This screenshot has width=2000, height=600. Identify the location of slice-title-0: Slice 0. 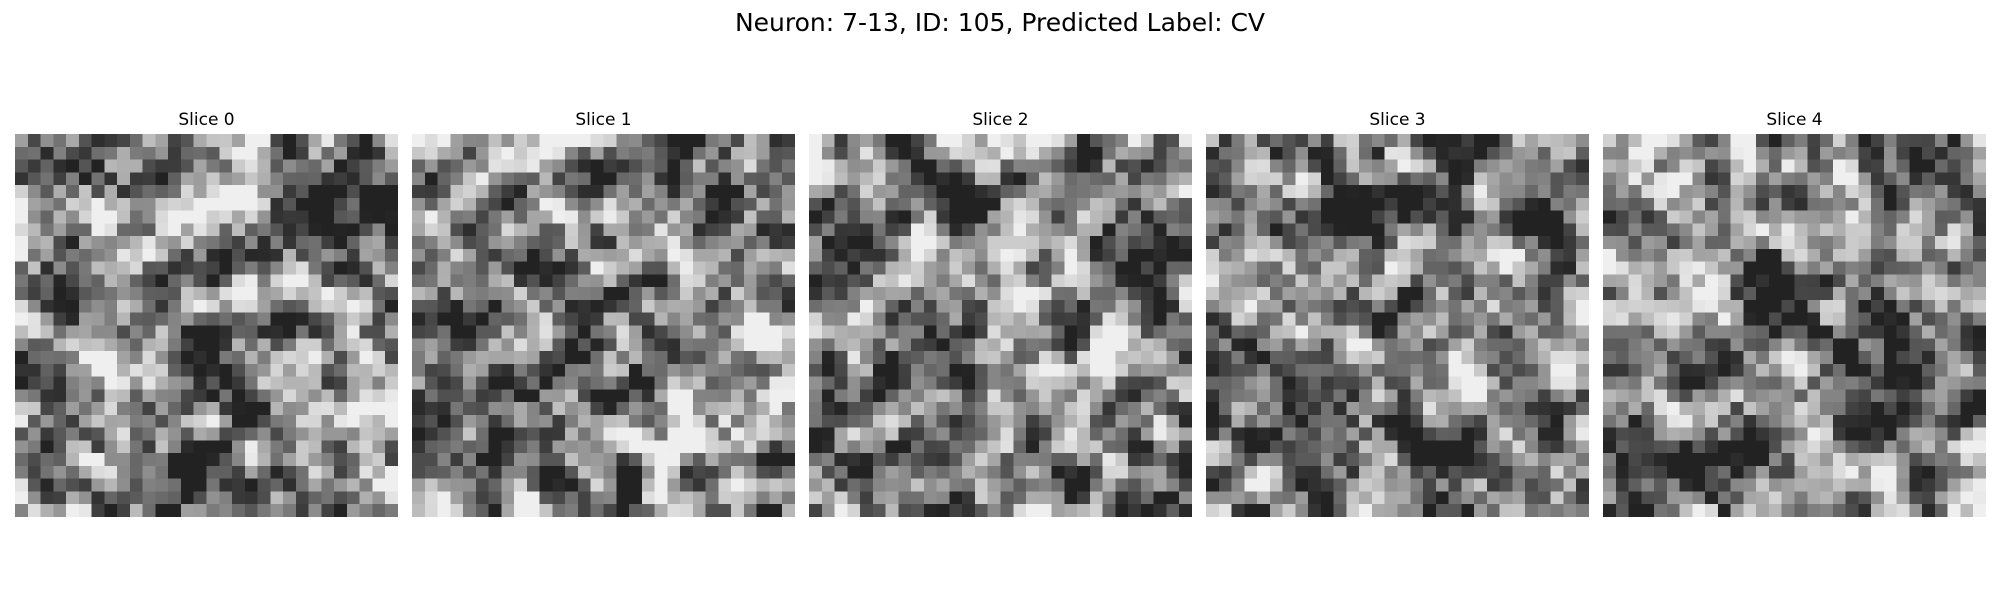
(206, 120).